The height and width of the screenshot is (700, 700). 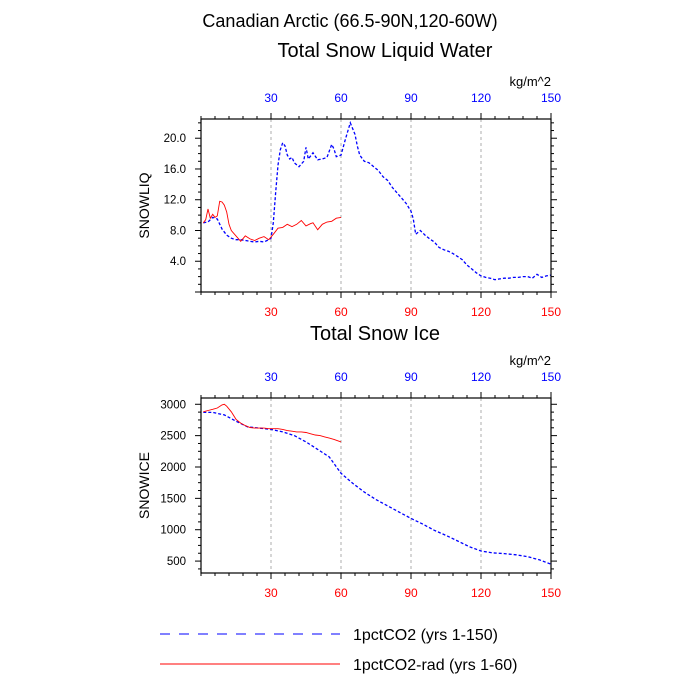 What do you see at coordinates (173, 499) in the screenshot?
I see `y-tick-label: 1500` at bounding box center [173, 499].